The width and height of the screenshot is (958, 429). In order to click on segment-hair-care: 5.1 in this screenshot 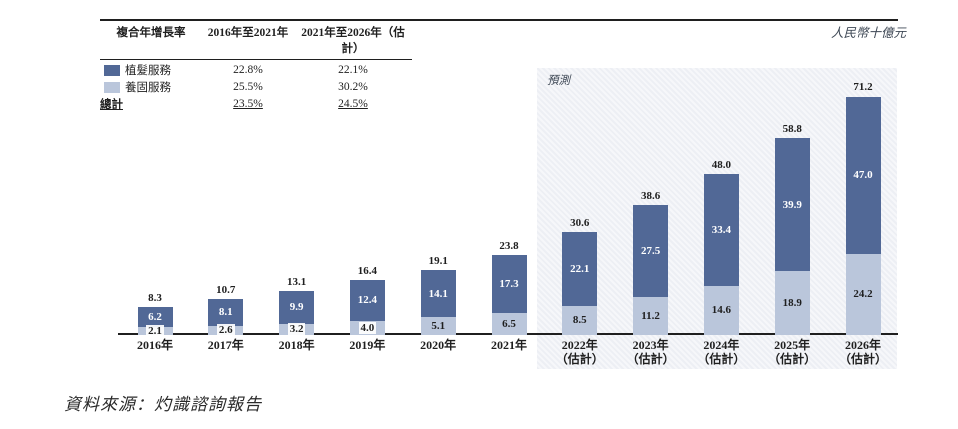, I will do `click(438, 326)`.